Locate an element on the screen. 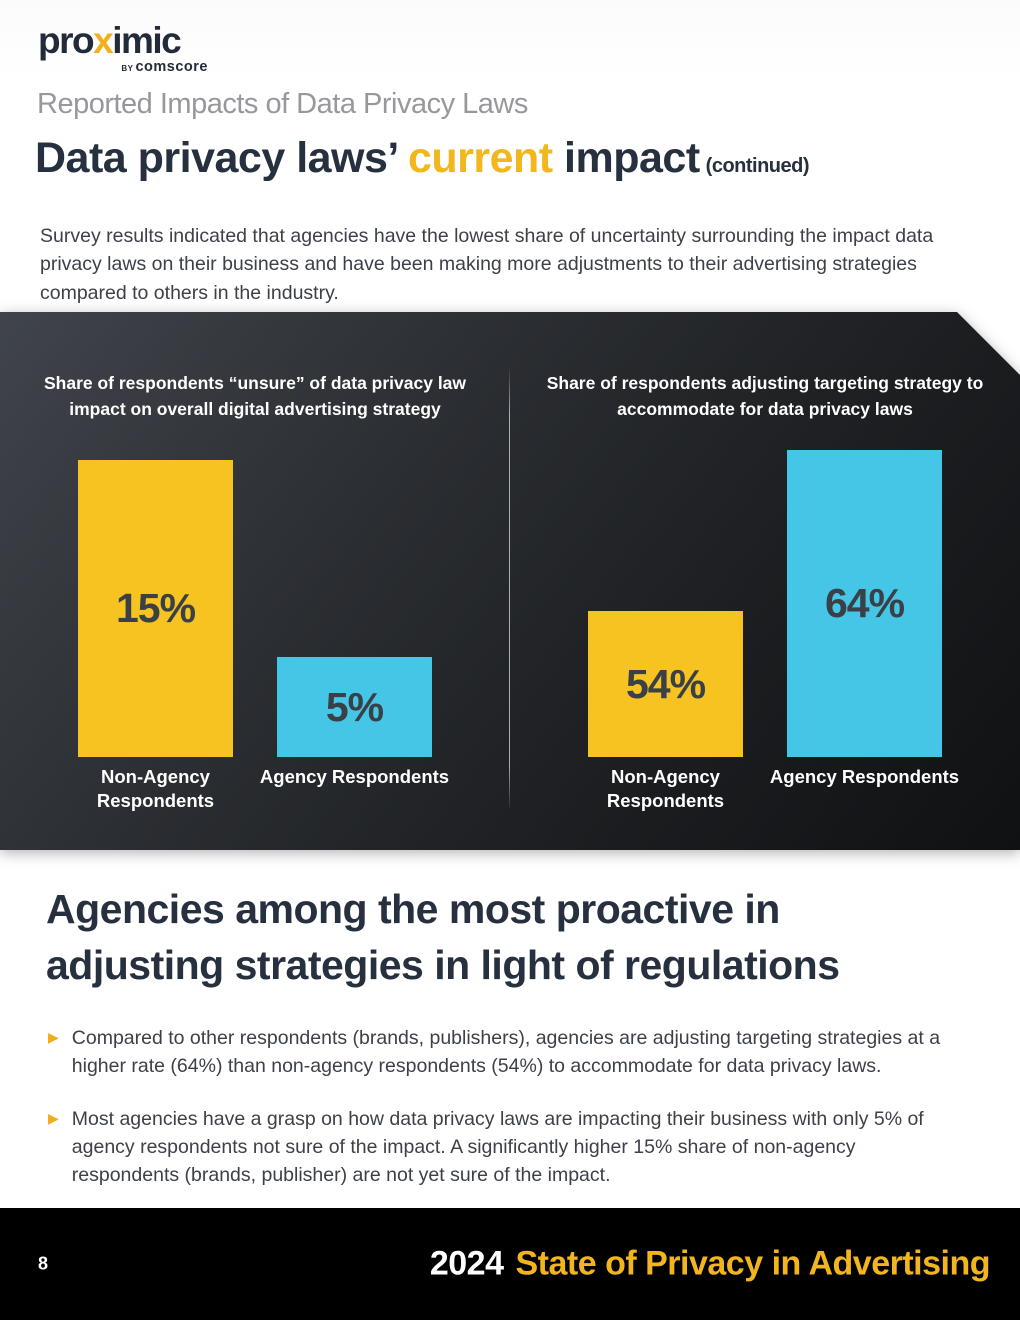 This screenshot has height=1320, width=1020. logo-x-glyph: x is located at coordinates (103, 40).